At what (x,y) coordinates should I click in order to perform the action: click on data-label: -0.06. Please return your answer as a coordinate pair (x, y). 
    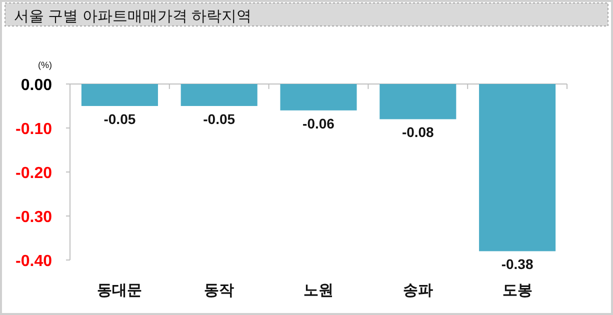
    Looking at the image, I should click on (318, 123).